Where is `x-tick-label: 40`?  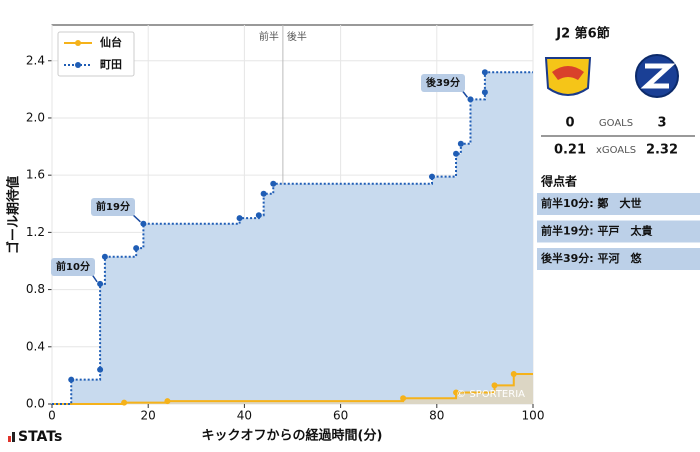 x-tick-label: 40 is located at coordinates (244, 416).